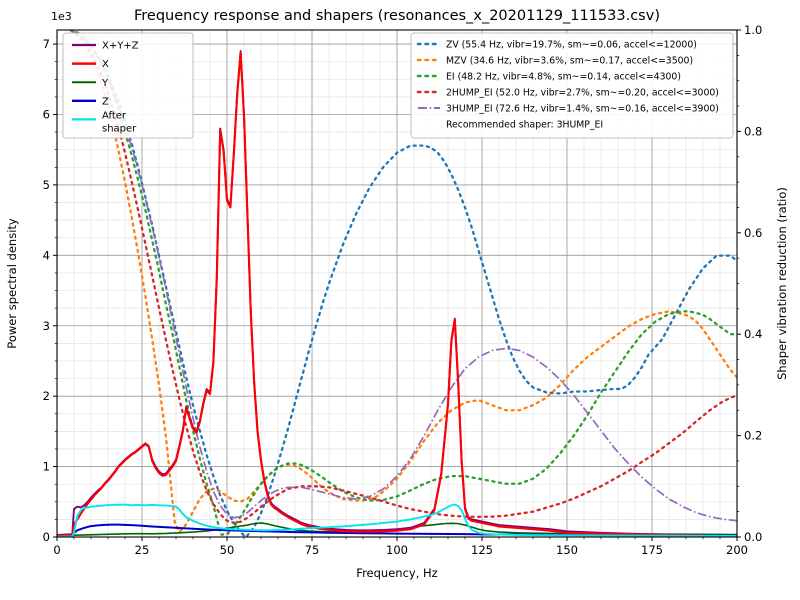 This screenshot has width=800, height=600. Describe the element at coordinates (753, 131) in the screenshot. I see `ytick-label-right: 0.8` at that location.